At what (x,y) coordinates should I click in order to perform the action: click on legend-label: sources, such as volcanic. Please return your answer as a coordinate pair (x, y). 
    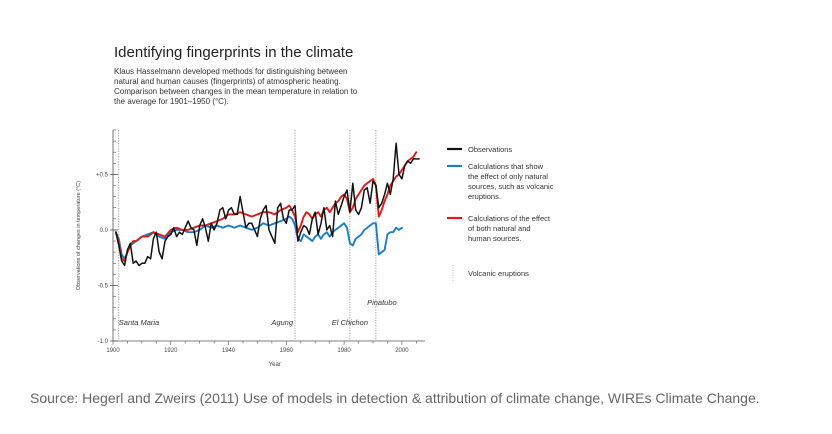
    Looking at the image, I should click on (511, 186).